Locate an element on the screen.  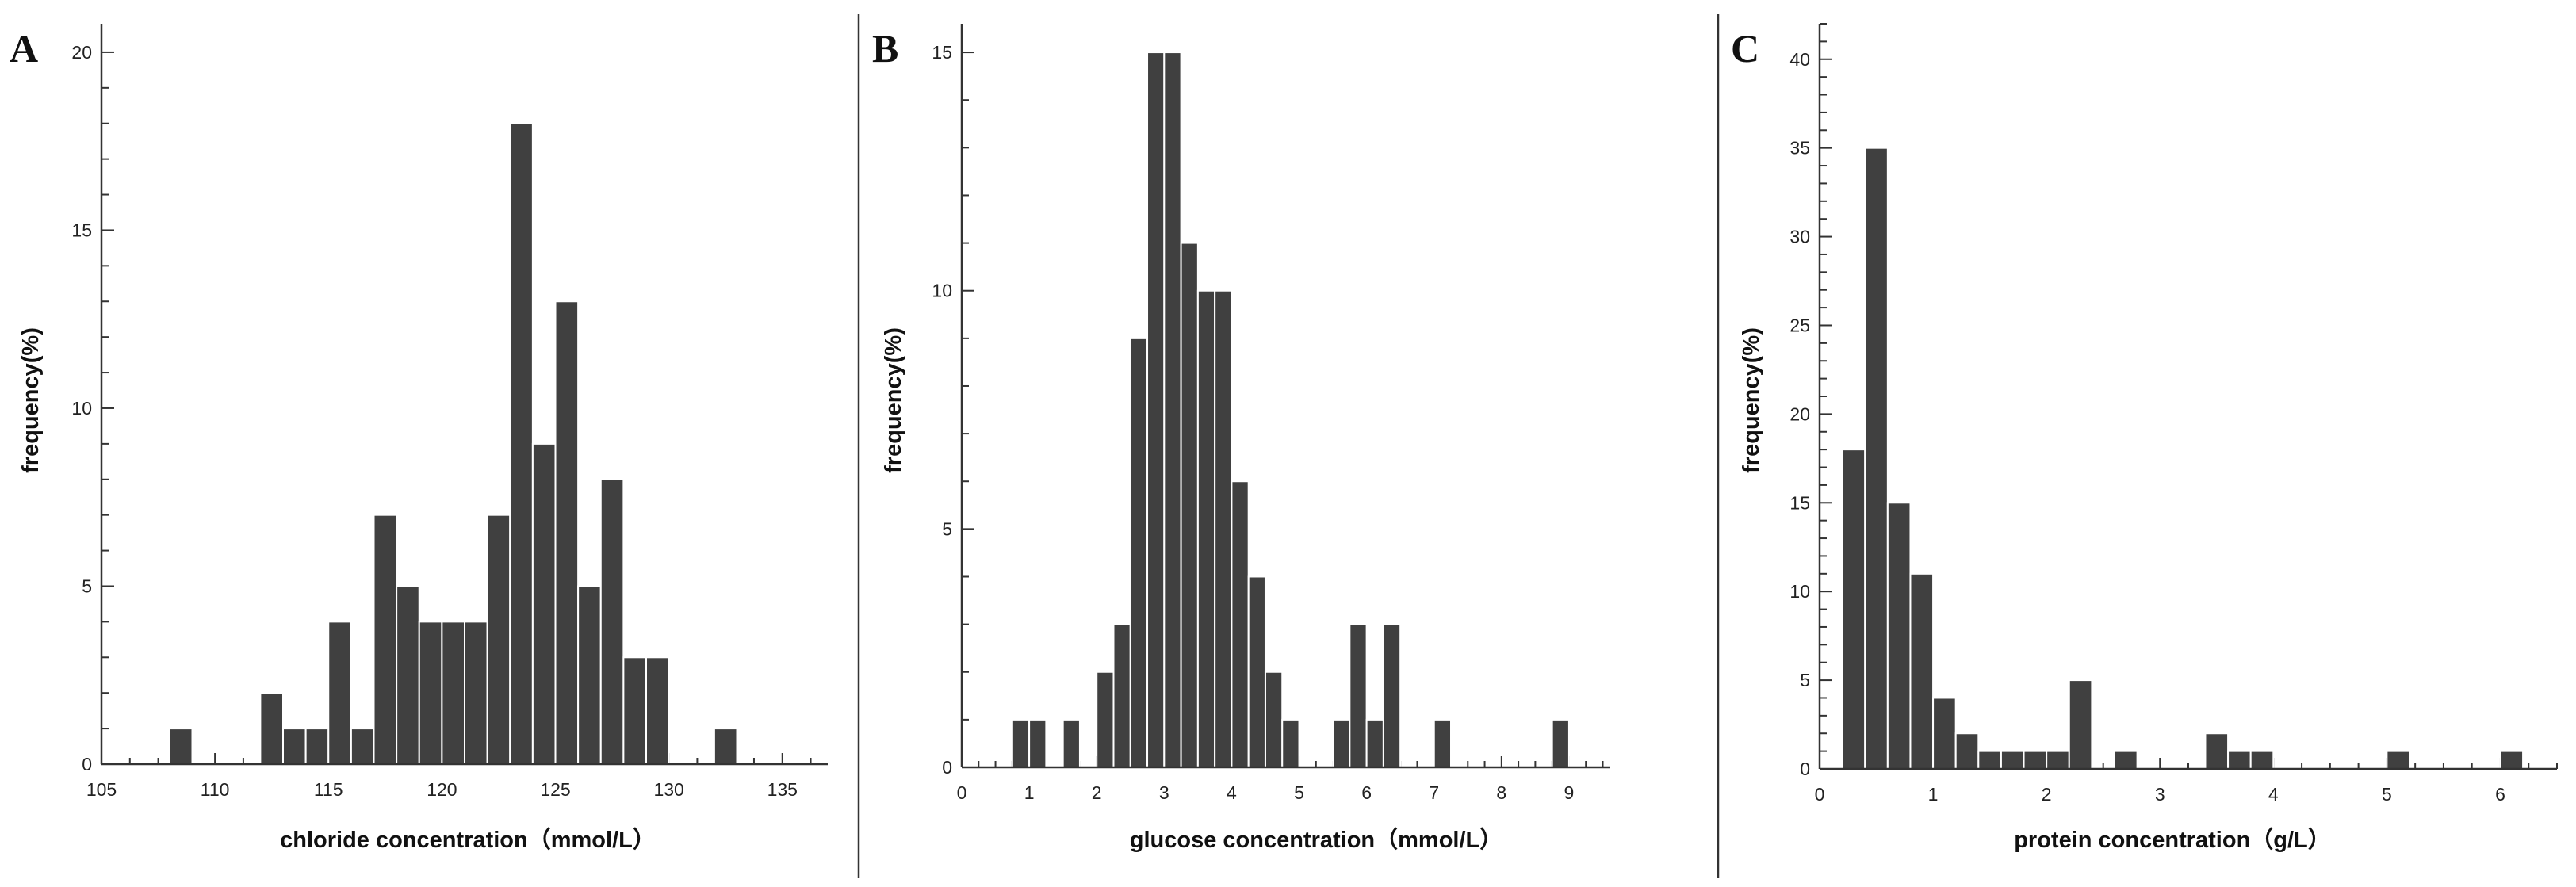
x-tick-label: 6 is located at coordinates (1366, 792).